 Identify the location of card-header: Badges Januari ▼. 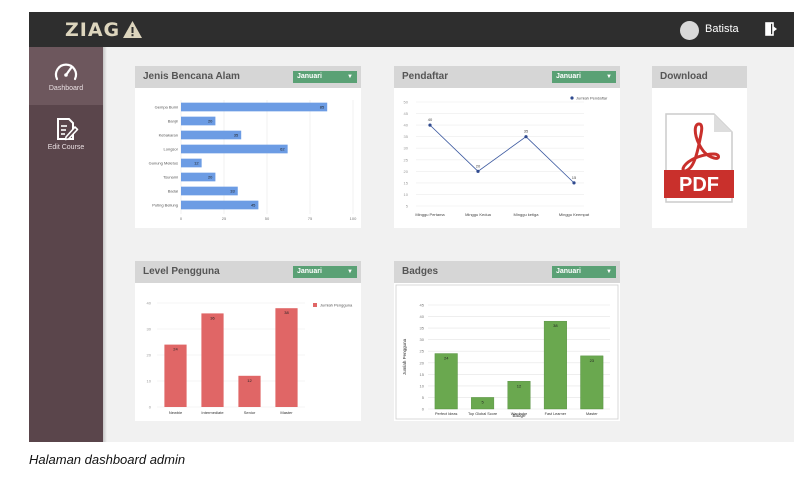
(507, 272).